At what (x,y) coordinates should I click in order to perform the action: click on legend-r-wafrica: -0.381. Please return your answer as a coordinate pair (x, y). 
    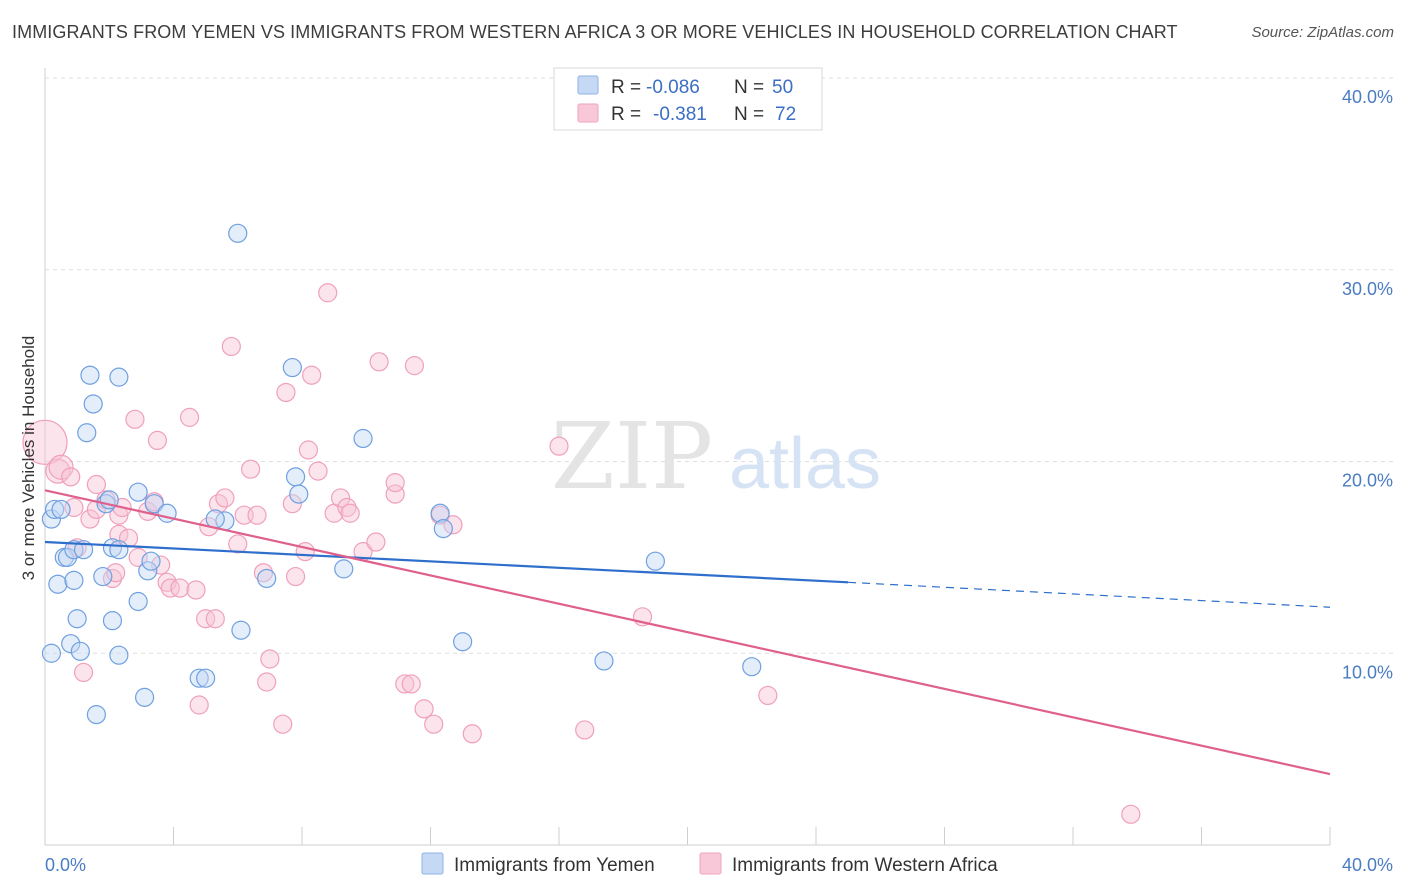
    Looking at the image, I should click on (680, 114).